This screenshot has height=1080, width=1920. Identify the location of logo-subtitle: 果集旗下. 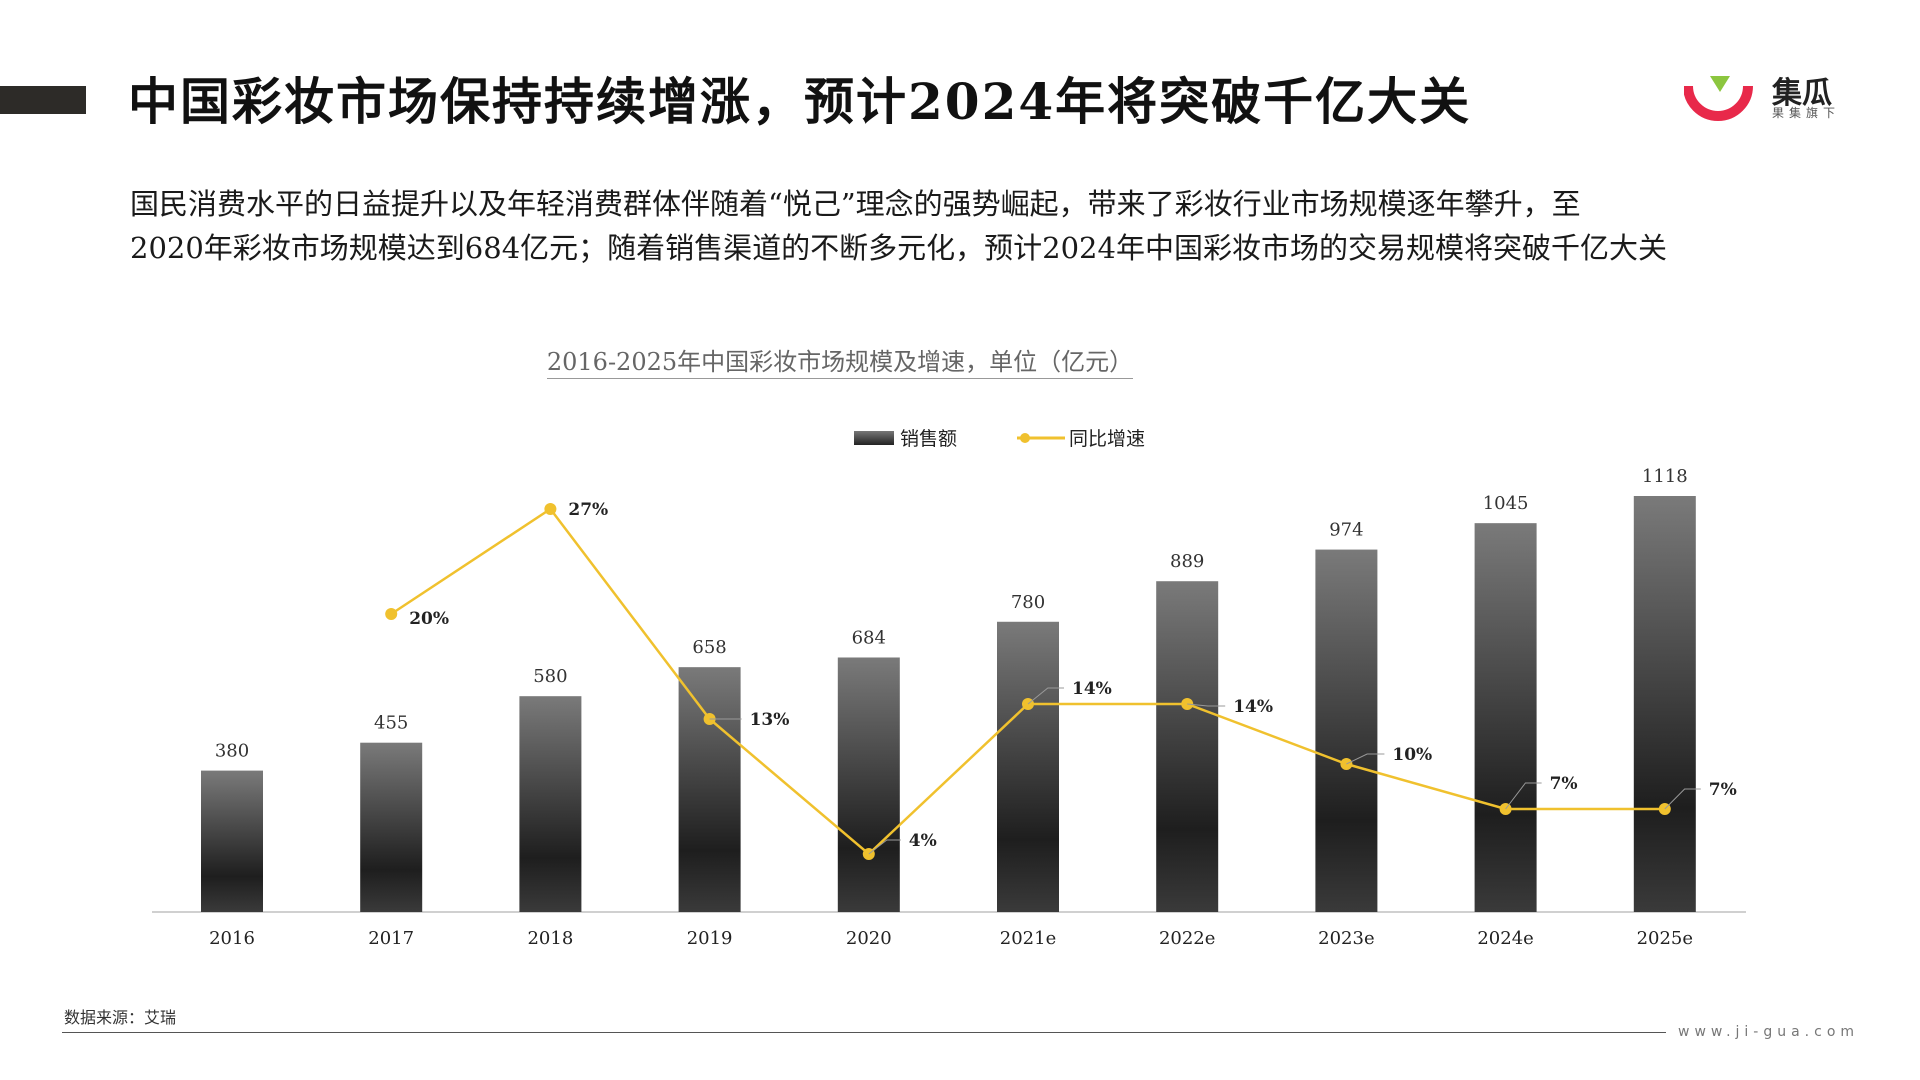
(1806, 113).